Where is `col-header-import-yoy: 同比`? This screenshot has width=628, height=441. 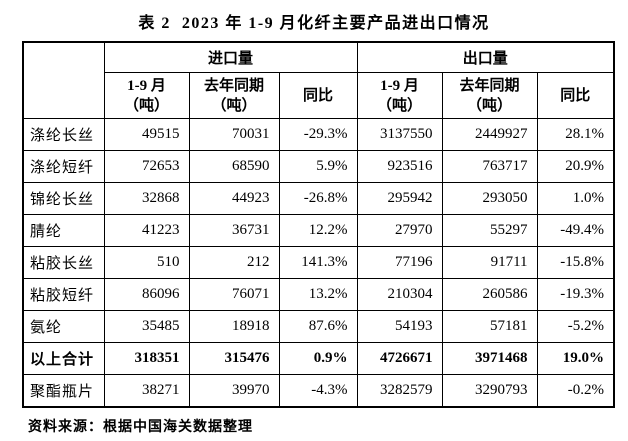
col-header-import-yoy: 同比 is located at coordinates (318, 95).